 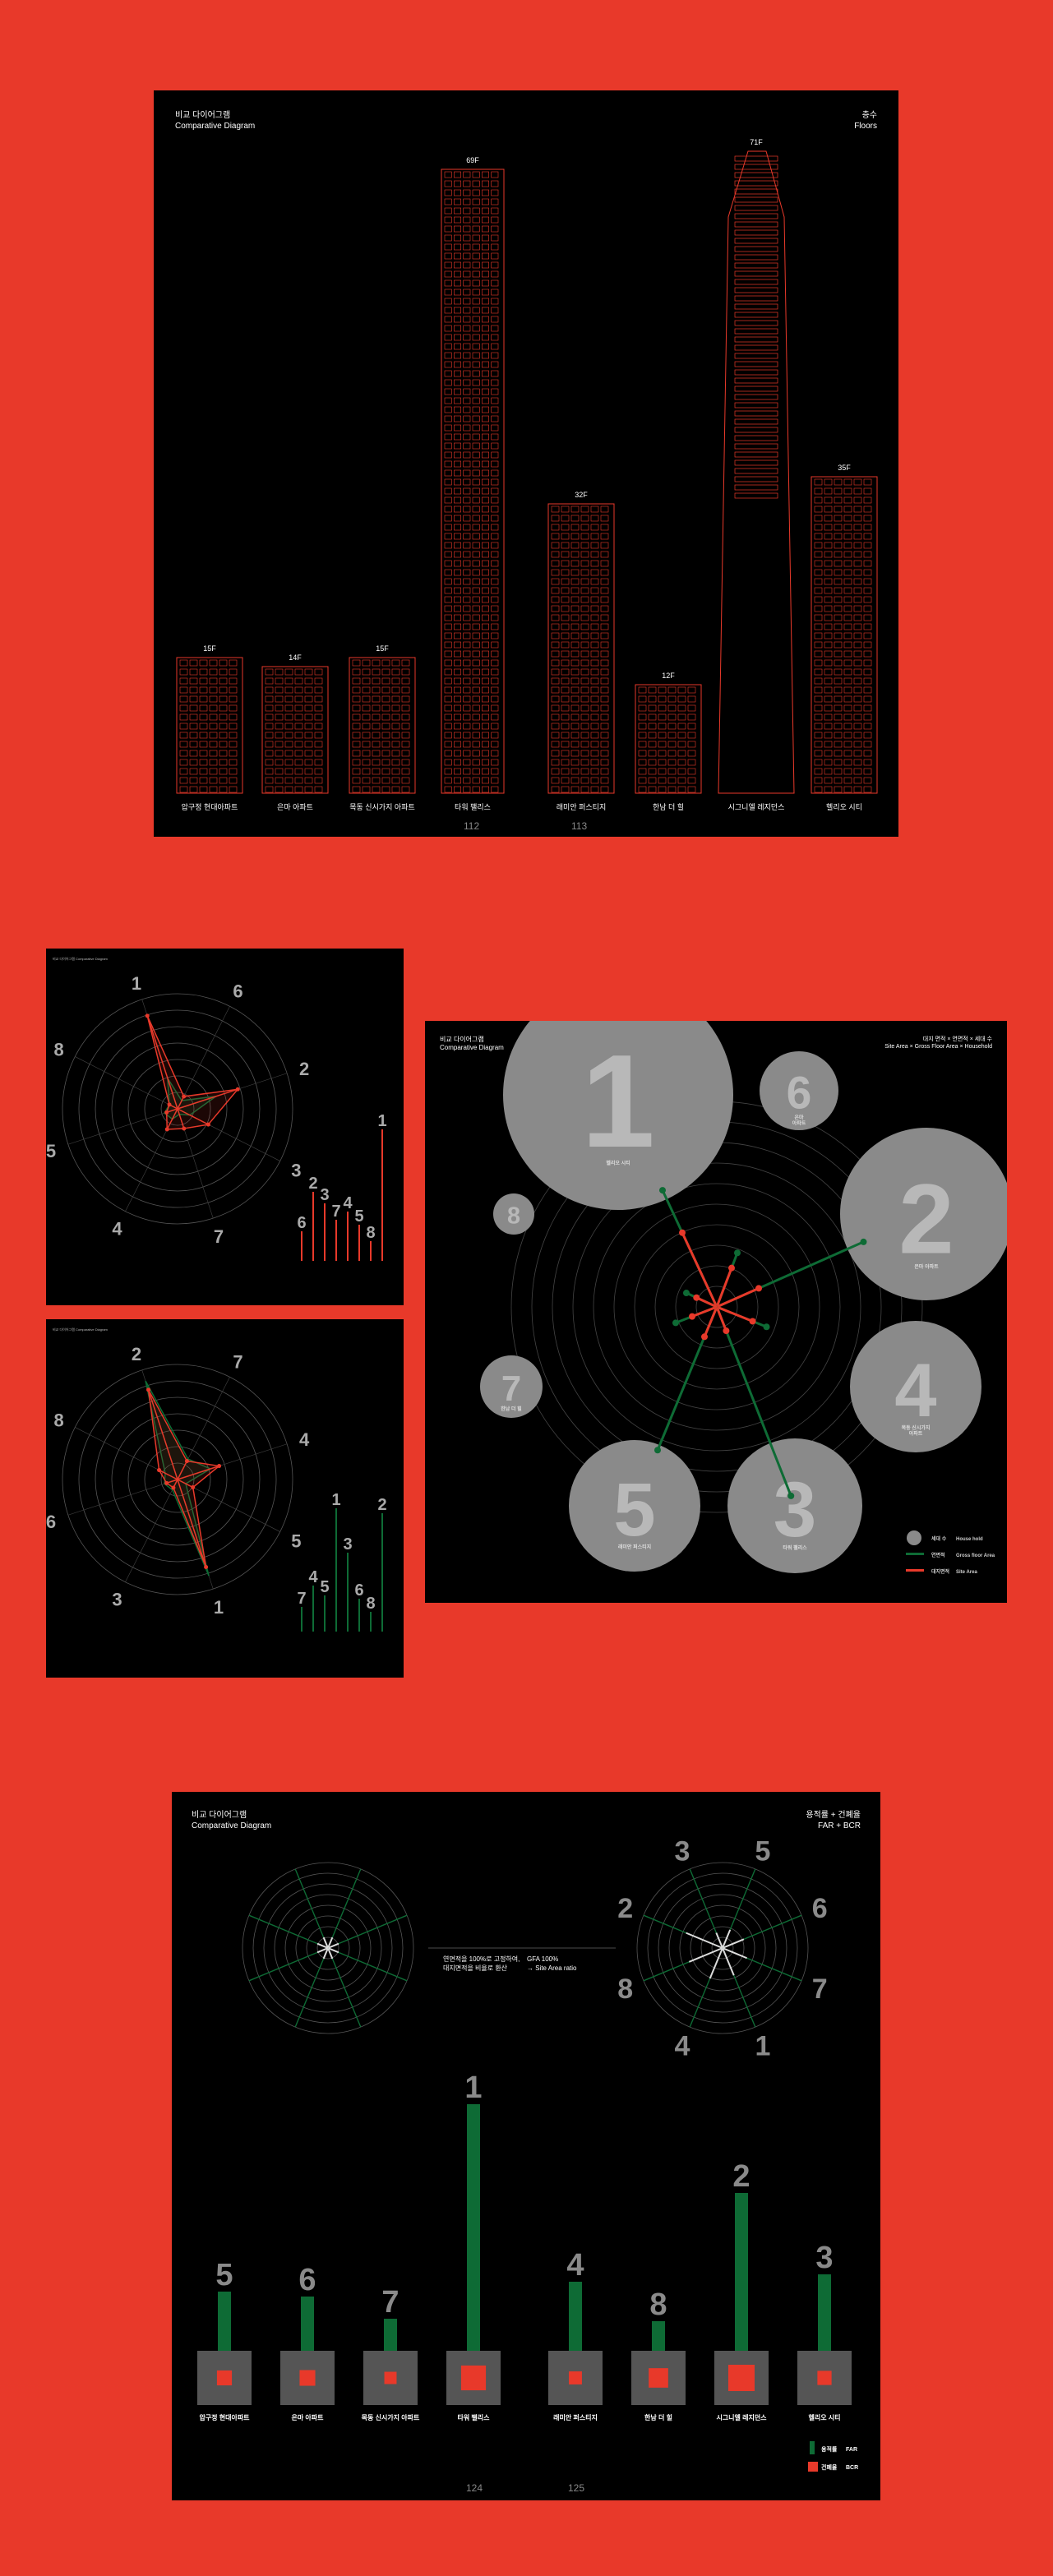 I want to click on bubble-circle, so click(x=794, y=1506).